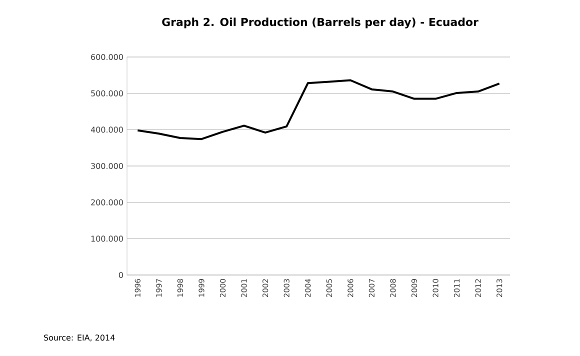 This screenshot has height=356, width=580. Describe the element at coordinates (320, 23) in the screenshot. I see `chart-title: Graph 2. Oil Production (Barrels per day) - Ecuador` at that location.